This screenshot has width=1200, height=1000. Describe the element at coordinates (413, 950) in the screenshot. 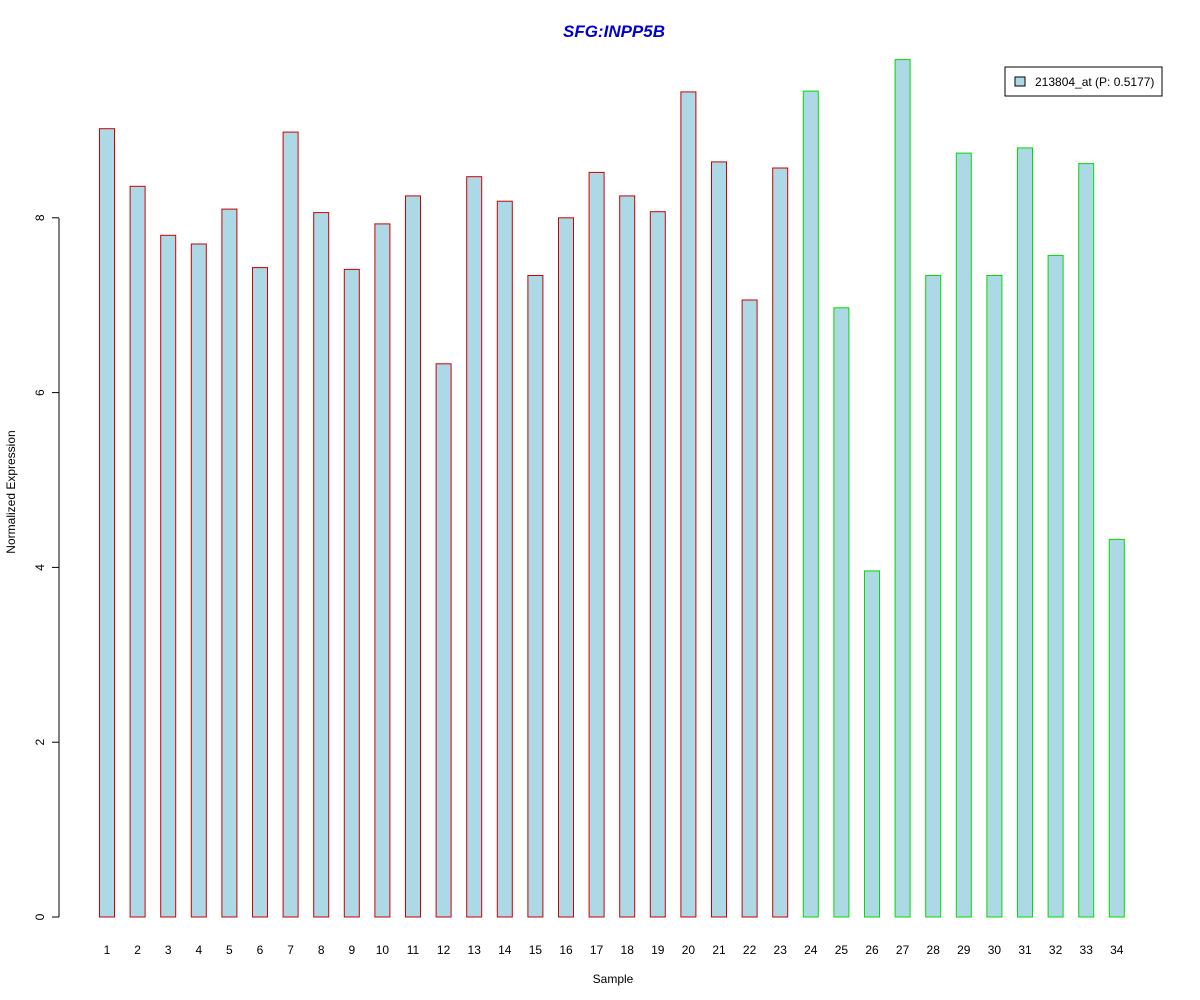

I see `x-tick-label: 11` at that location.